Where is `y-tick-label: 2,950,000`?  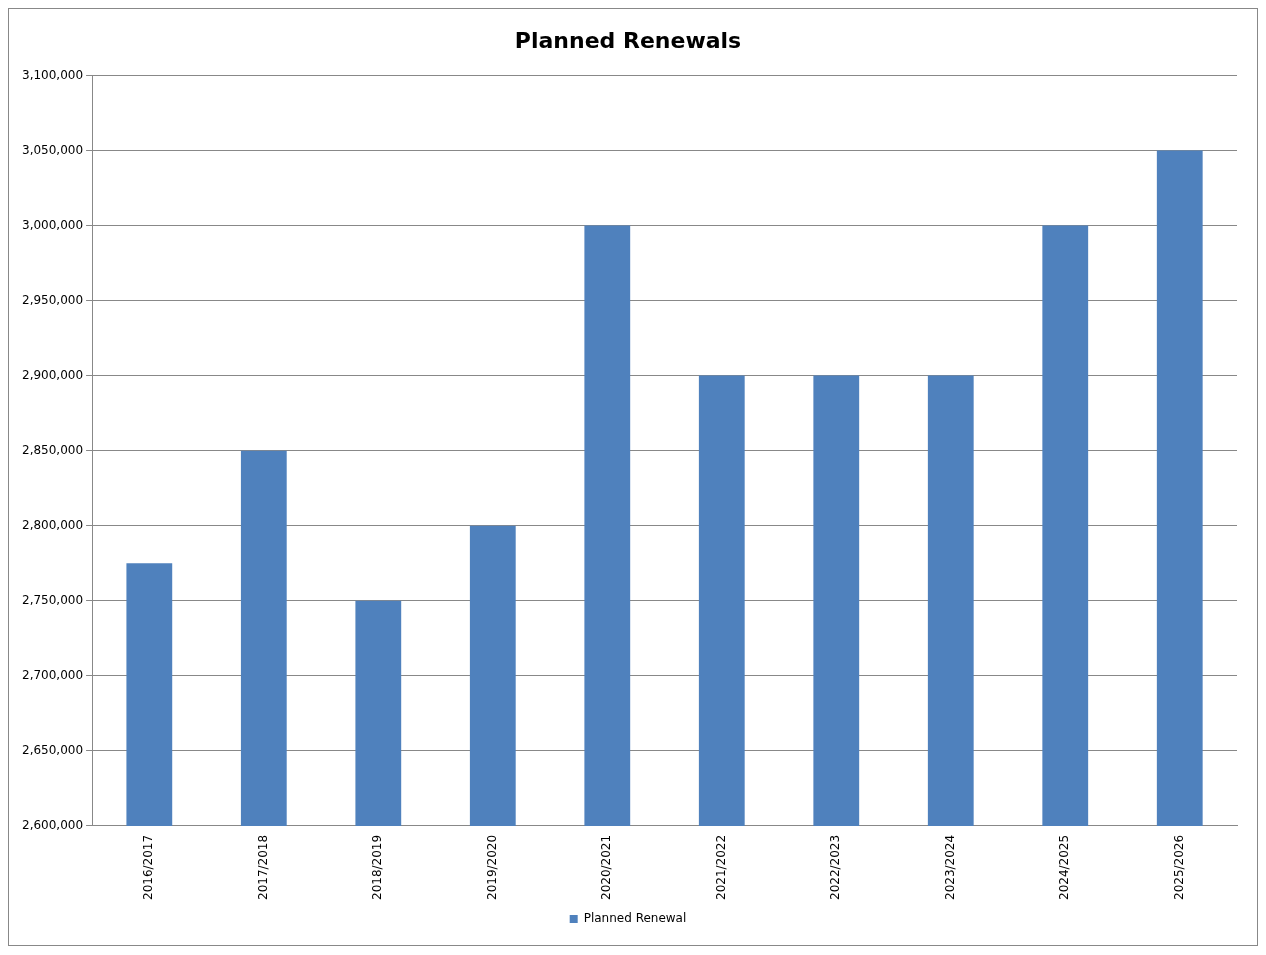
y-tick-label: 2,950,000 is located at coordinates (52, 299).